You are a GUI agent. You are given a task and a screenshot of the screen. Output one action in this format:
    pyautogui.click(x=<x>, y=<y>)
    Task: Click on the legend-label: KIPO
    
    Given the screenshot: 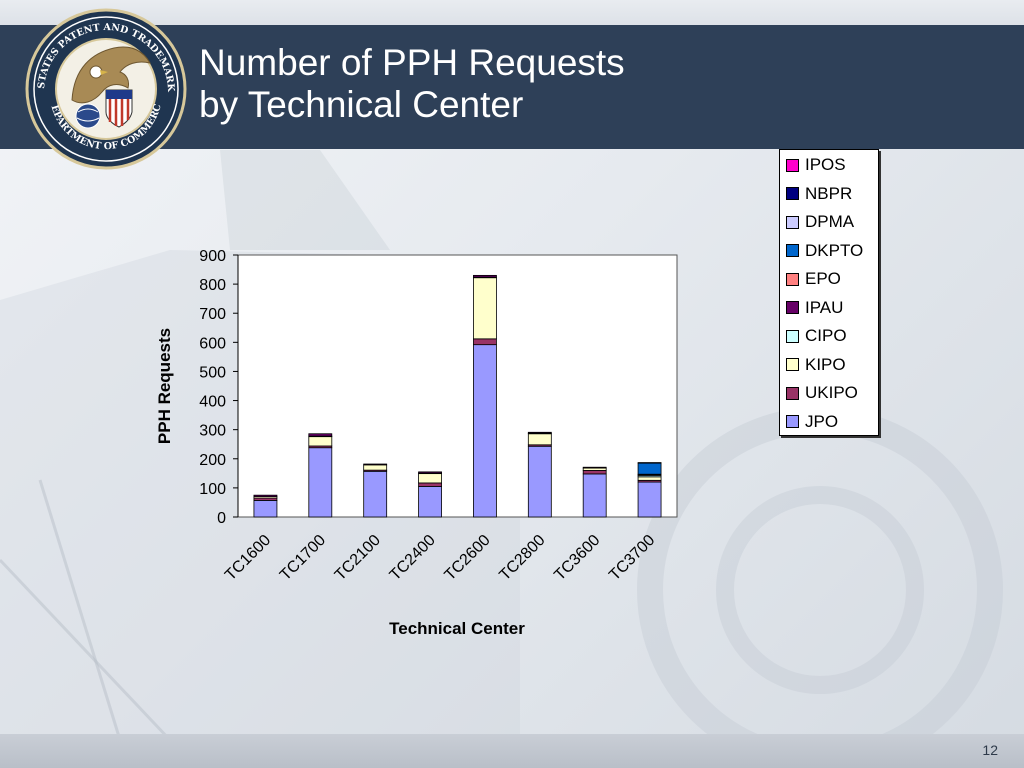 What is the action you would take?
    pyautogui.click(x=825, y=364)
    